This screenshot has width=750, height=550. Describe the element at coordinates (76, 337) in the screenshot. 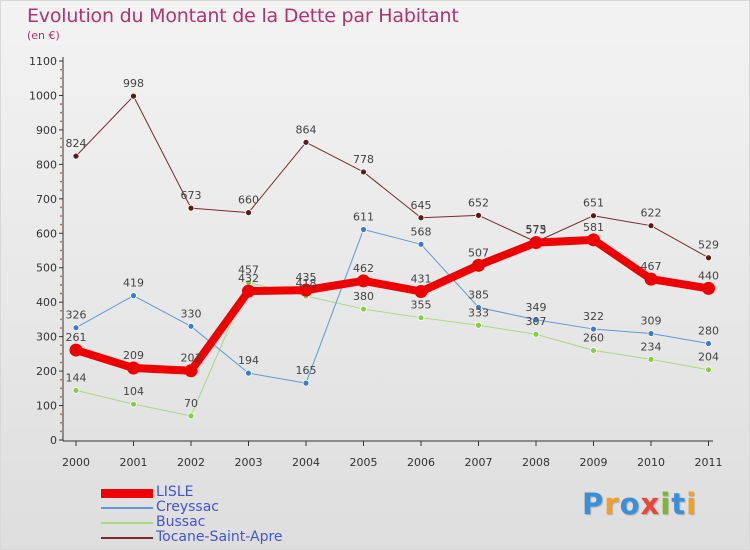

I see `data-label: 261` at that location.